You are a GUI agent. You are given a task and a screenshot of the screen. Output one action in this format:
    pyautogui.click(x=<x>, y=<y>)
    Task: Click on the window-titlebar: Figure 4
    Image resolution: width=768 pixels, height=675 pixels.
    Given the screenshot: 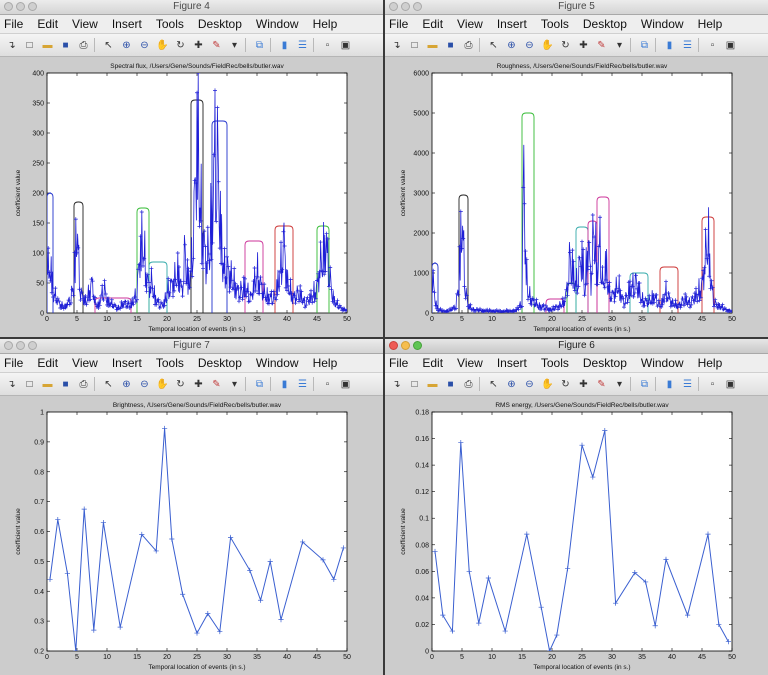 What is the action you would take?
    pyautogui.click(x=191, y=7)
    